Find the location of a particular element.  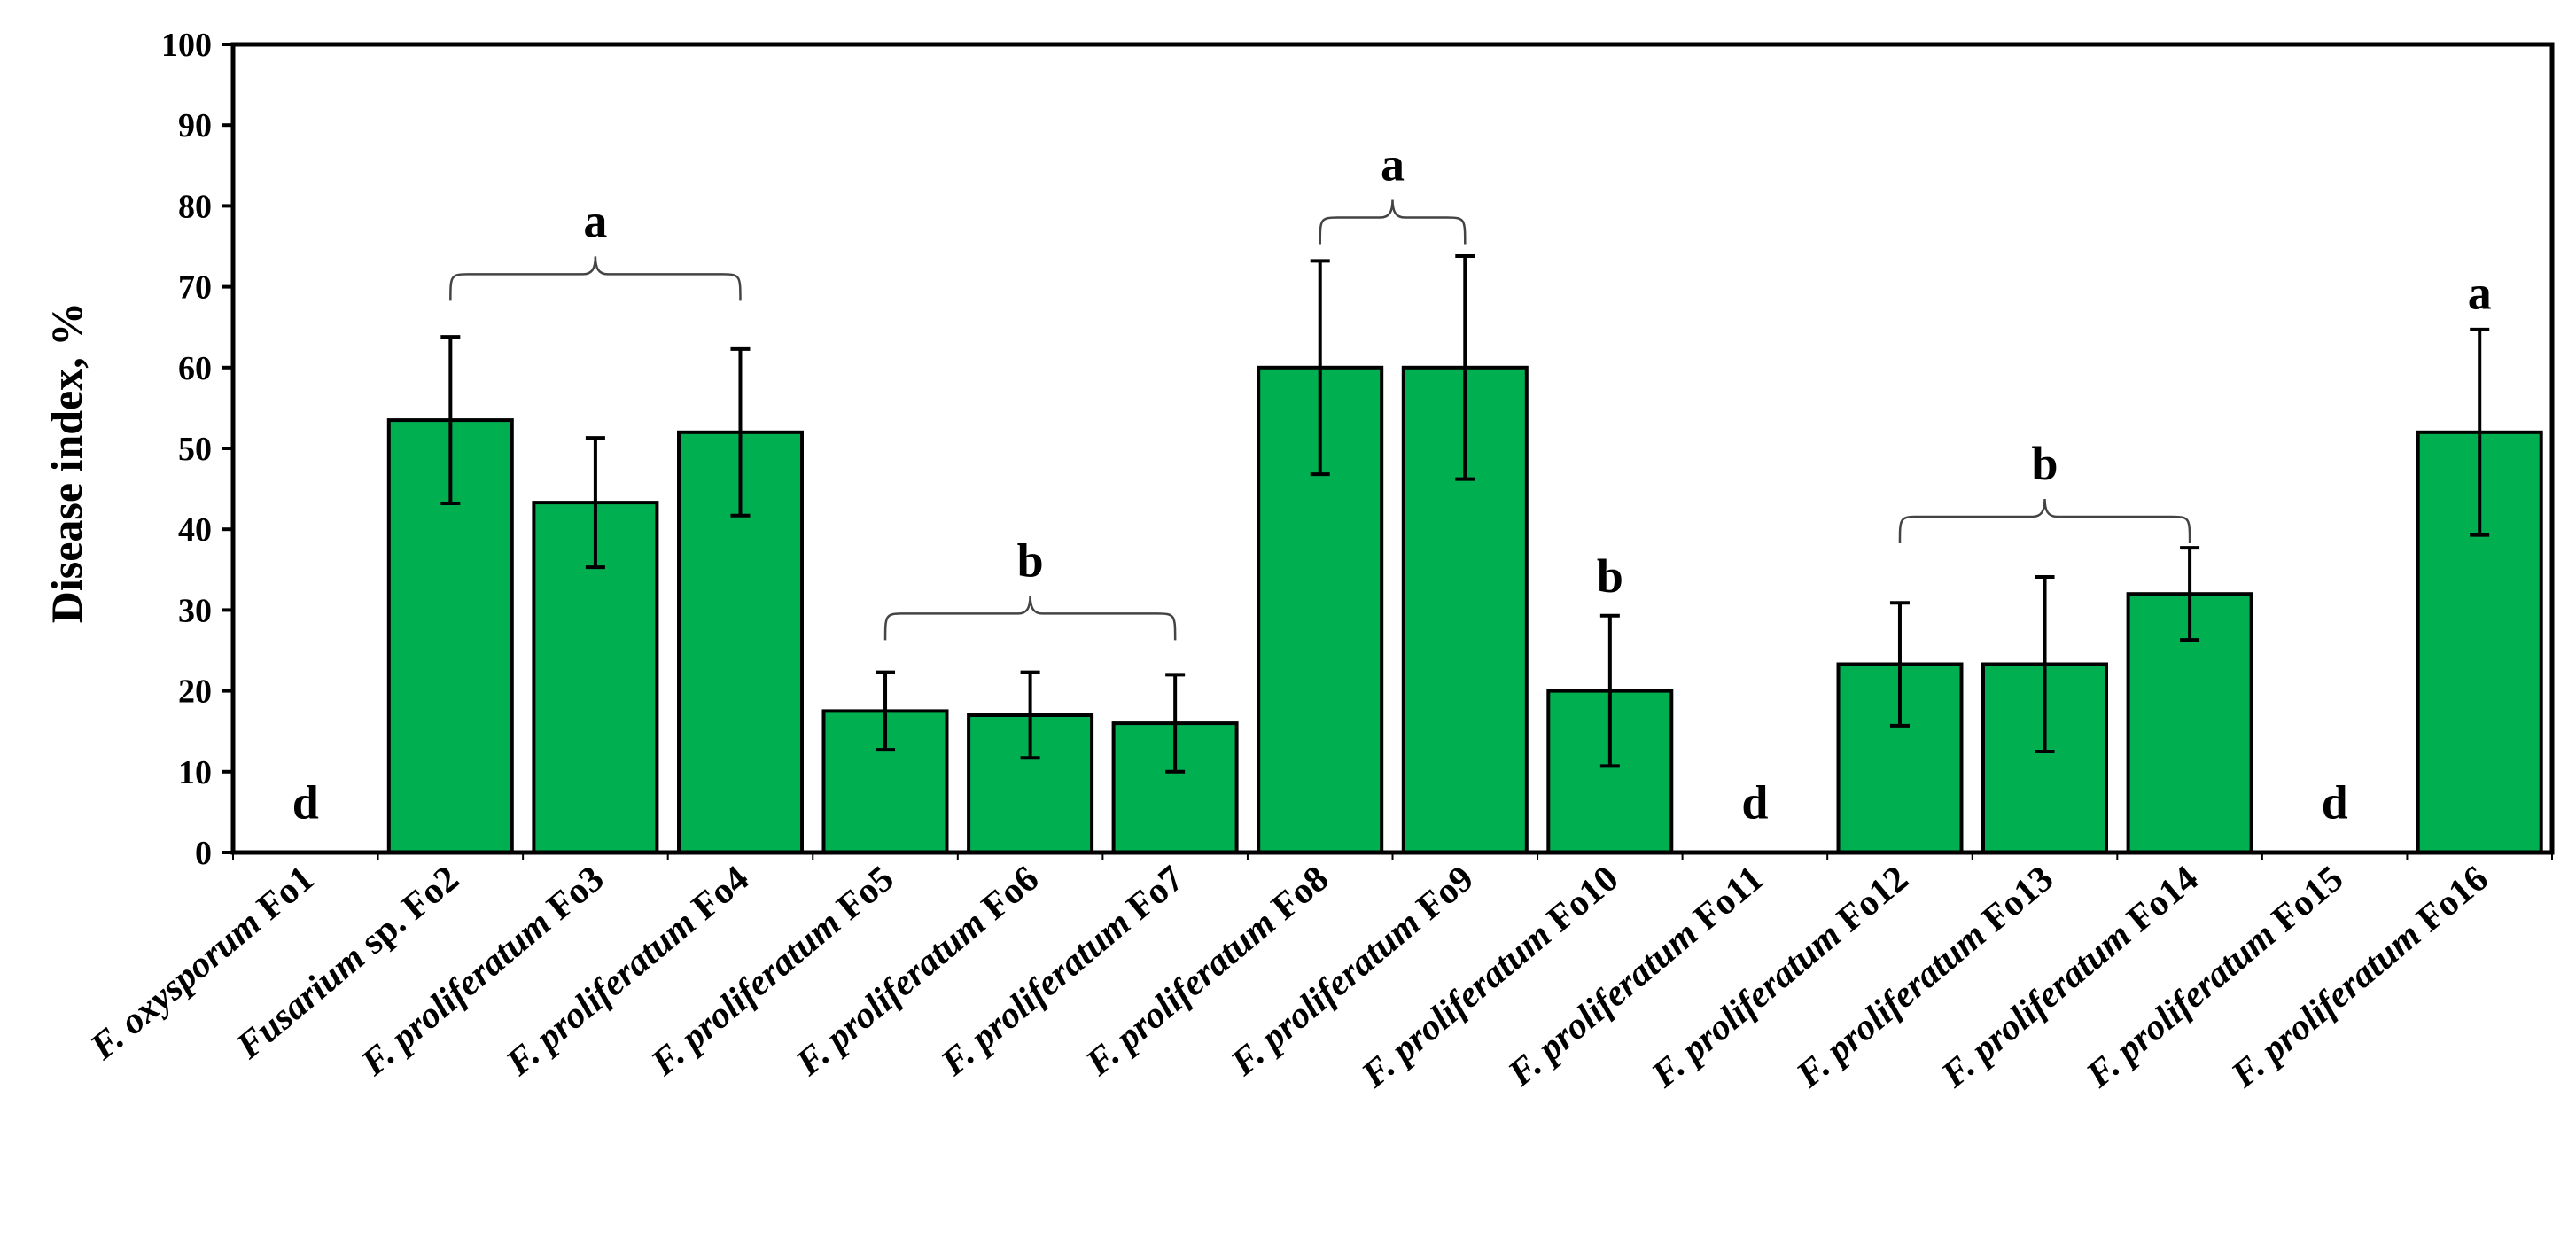

x-tick-label: F. proliferatum Fo12 is located at coordinates (1780, 977).